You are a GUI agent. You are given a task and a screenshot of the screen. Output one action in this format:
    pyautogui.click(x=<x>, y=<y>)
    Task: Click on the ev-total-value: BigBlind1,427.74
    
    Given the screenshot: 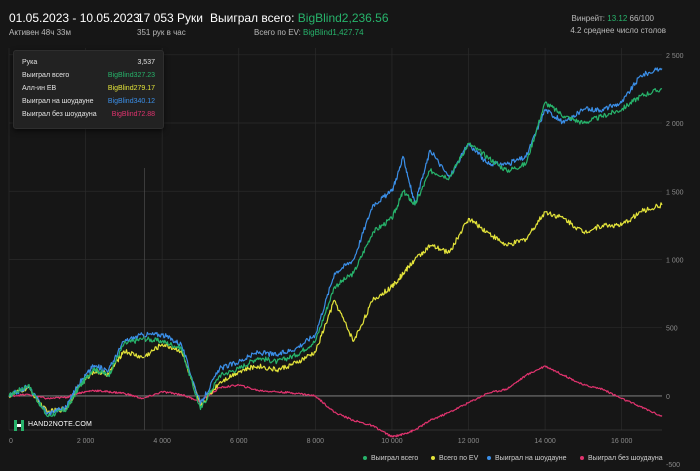 What is the action you would take?
    pyautogui.click(x=333, y=32)
    